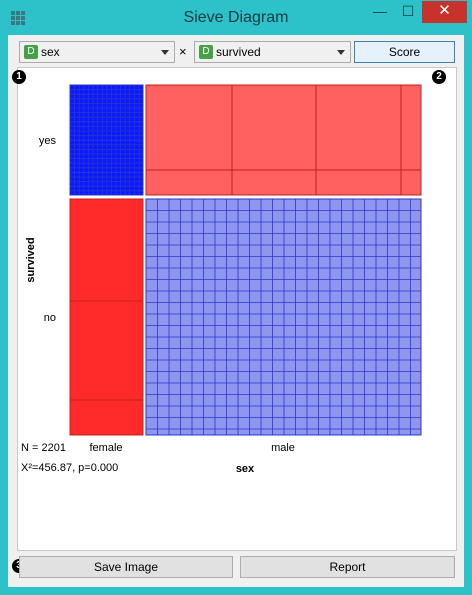  Describe the element at coordinates (18, 18) in the screenshot. I see `app-grid-icon` at that location.